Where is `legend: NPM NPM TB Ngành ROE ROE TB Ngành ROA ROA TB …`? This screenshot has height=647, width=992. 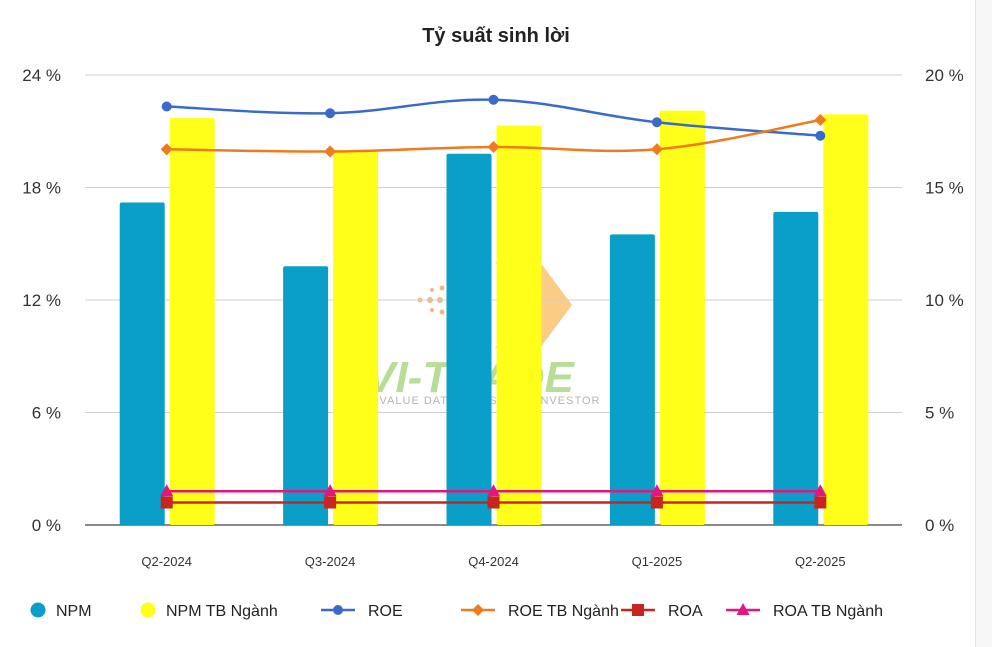 legend: NPM NPM TB Ngành ROE ROE TB Ngành ROA ROA TB … is located at coordinates (456, 611).